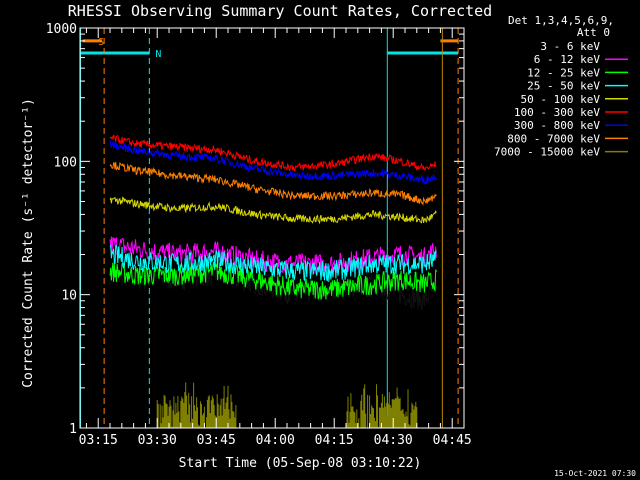 The width and height of the screenshot is (640, 480). What do you see at coordinates (570, 46) in the screenshot?
I see `legend-label-0: 3 - 6 keV` at bounding box center [570, 46].